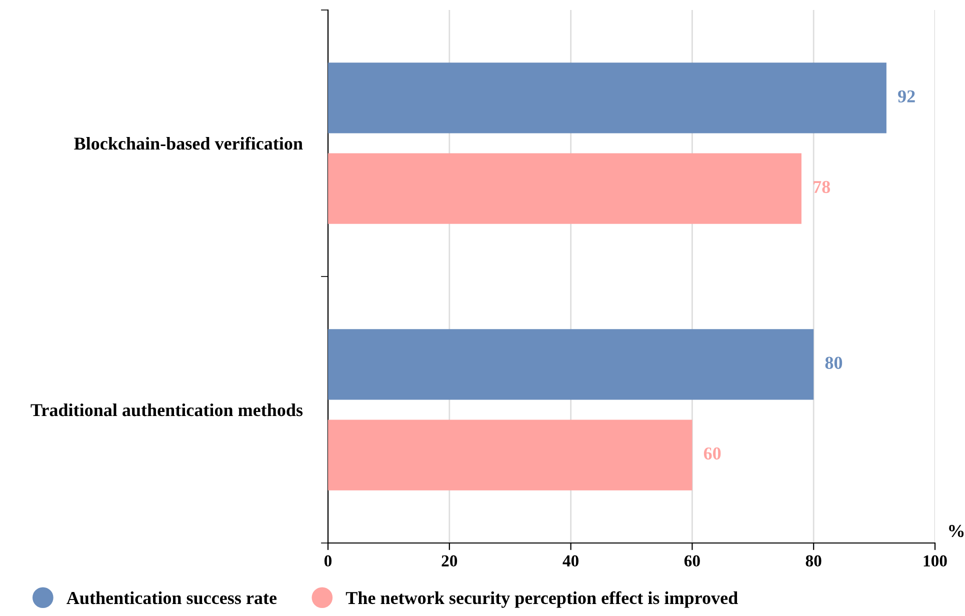 The height and width of the screenshot is (616, 965). Describe the element at coordinates (712, 453) in the screenshot. I see `data-label: 60` at that location.